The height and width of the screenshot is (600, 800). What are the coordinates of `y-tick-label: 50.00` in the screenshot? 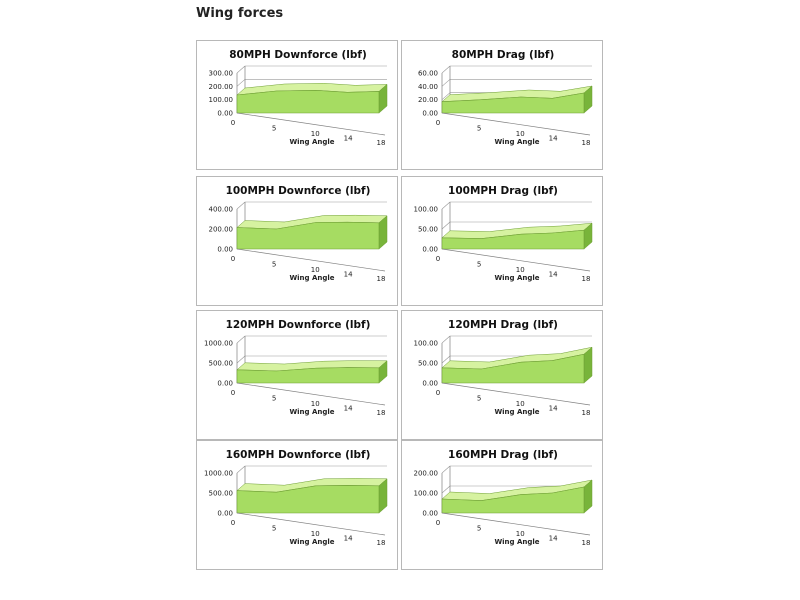 It's located at (428, 364).